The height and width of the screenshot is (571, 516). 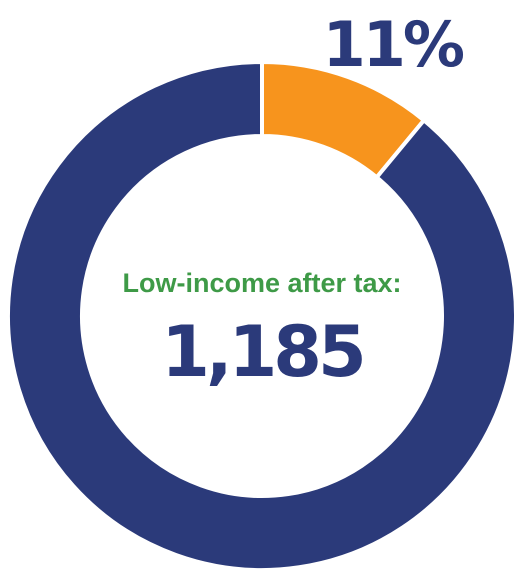 I want to click on center-value: 1,185, so click(x=261, y=352).